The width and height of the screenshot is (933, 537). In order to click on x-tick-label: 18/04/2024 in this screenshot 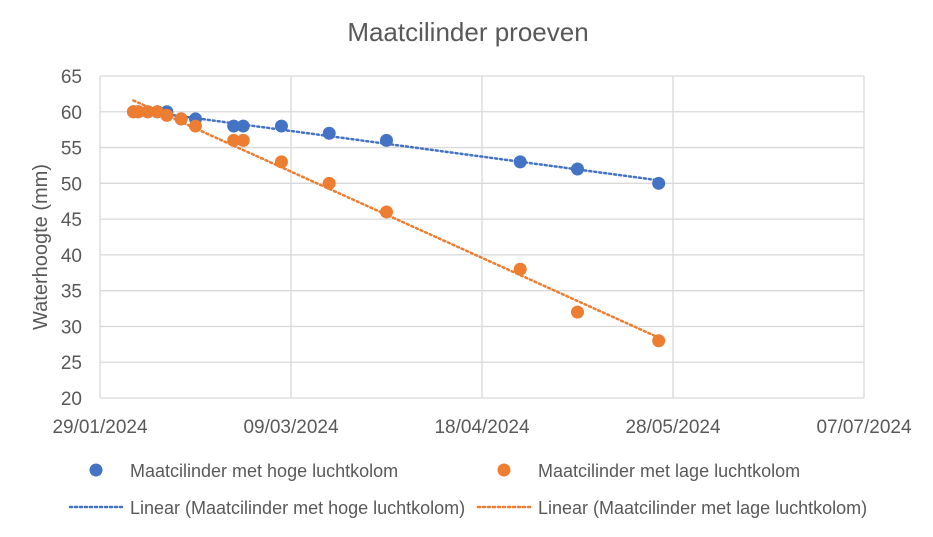, I will do `click(482, 427)`.